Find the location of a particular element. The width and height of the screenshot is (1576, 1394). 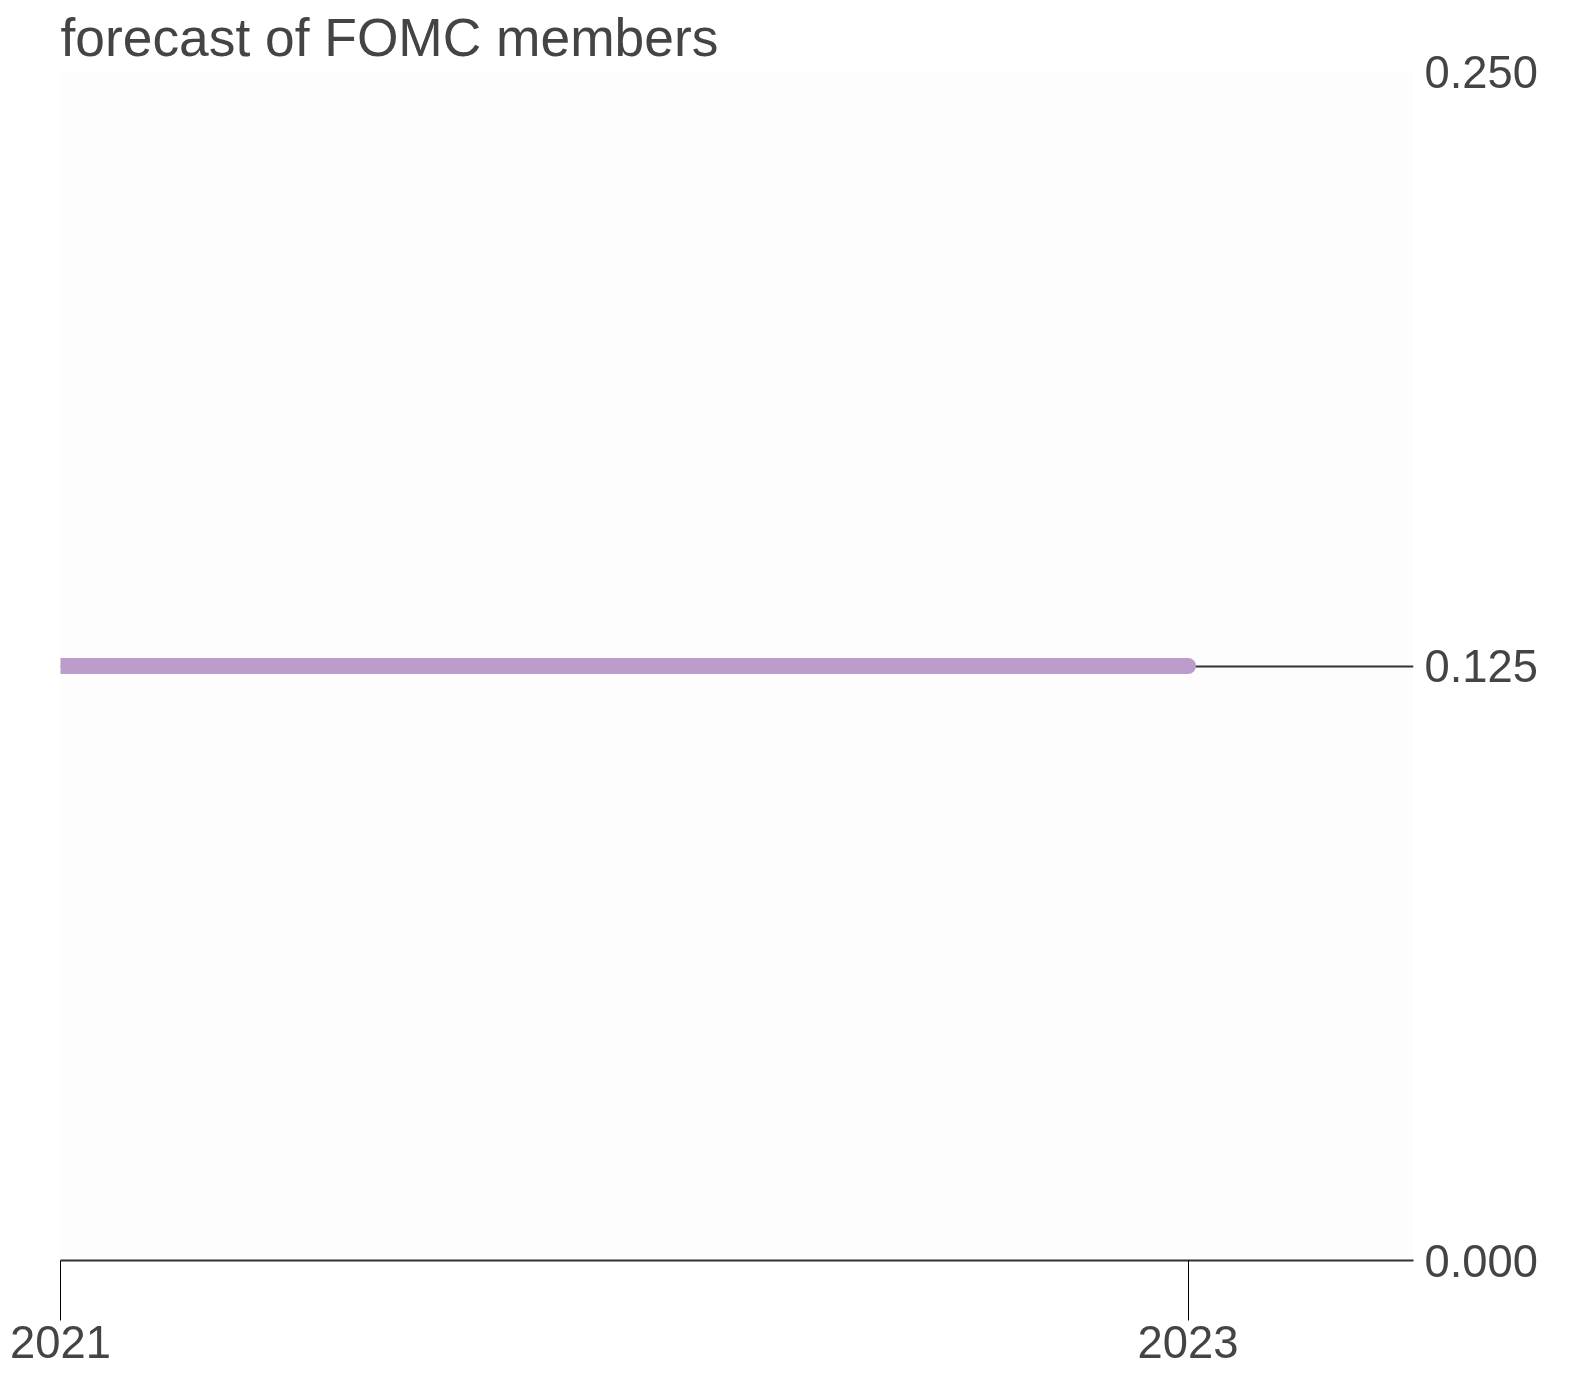

x-tick-label: 2021 is located at coordinates (60, 1342).